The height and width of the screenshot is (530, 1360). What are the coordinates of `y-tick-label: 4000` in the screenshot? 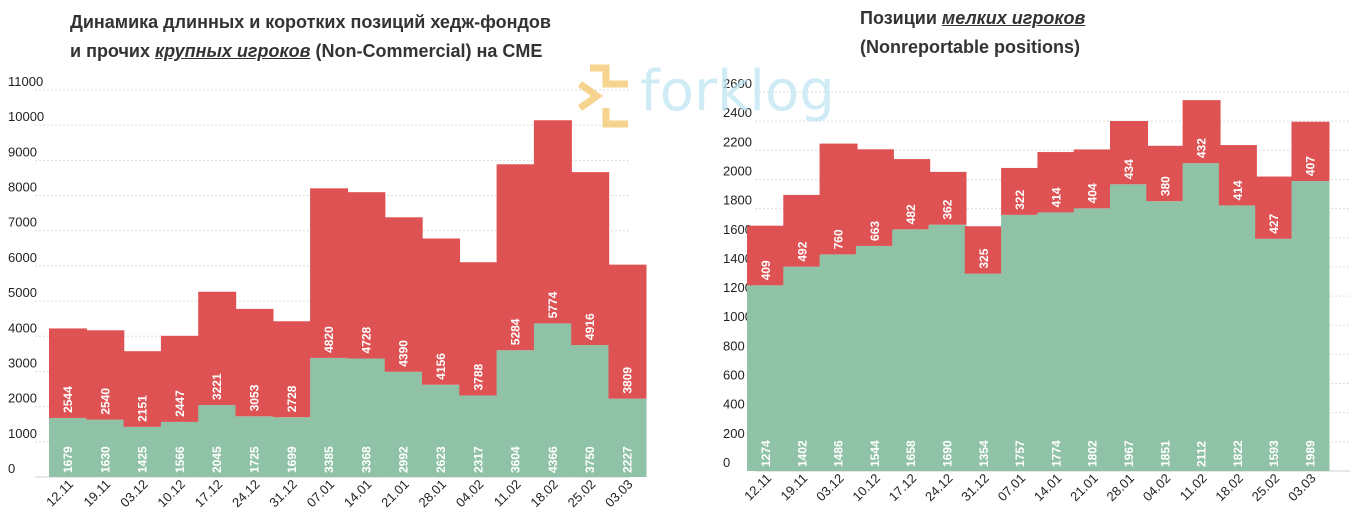 It's located at (22, 327).